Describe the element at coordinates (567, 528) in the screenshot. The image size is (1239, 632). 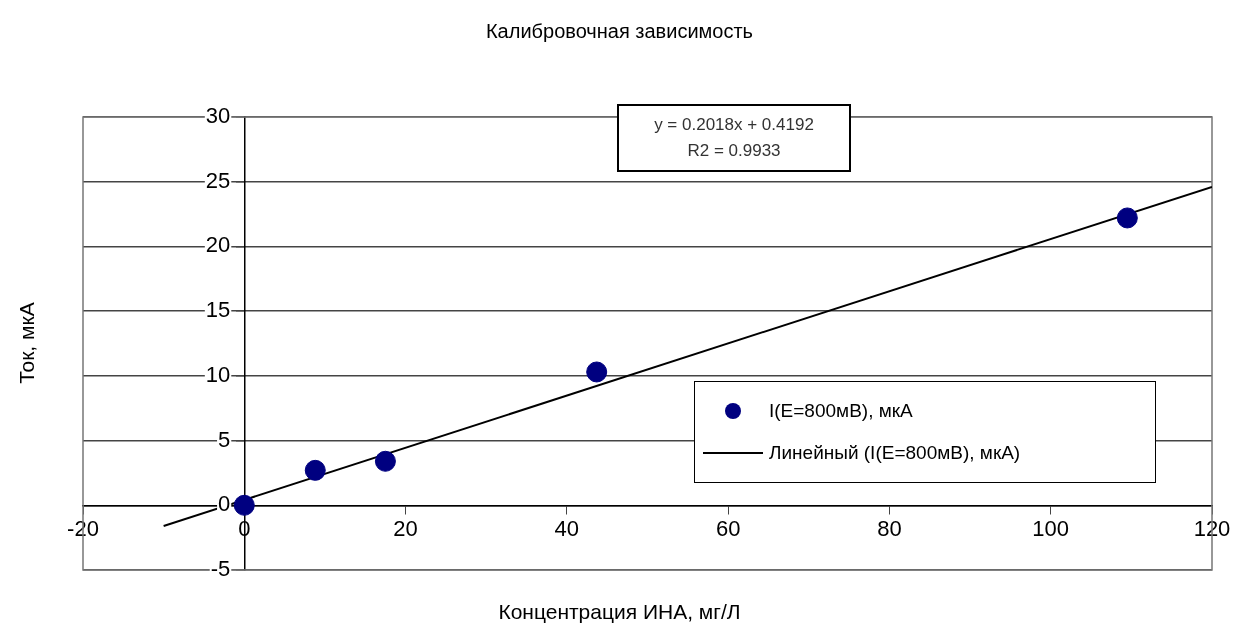
I see `x-tick-label: 40` at that location.